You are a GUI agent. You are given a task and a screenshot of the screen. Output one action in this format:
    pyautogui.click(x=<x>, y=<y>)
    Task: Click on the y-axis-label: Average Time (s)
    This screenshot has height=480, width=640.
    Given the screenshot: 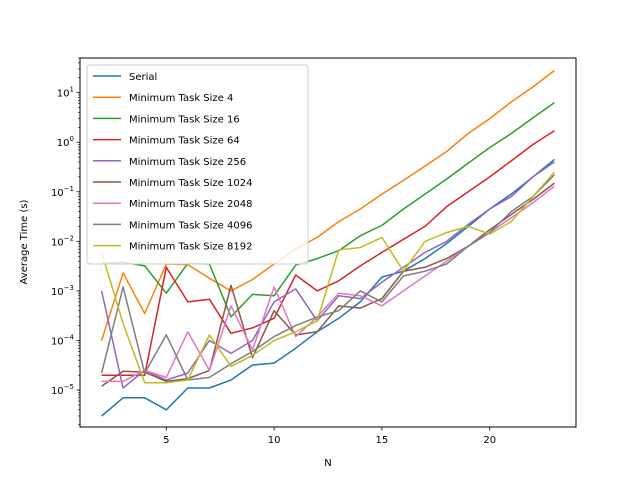 What is the action you would take?
    pyautogui.click(x=24, y=241)
    